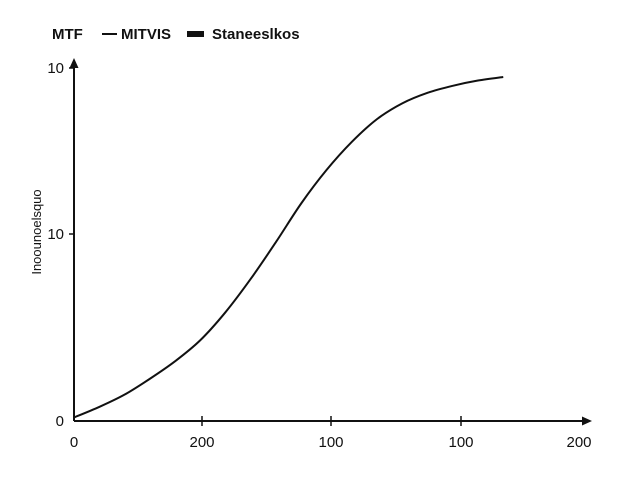 The height and width of the screenshot is (480, 640). I want to click on x-ticks: 0 200 100 100 200, so click(331, 433).